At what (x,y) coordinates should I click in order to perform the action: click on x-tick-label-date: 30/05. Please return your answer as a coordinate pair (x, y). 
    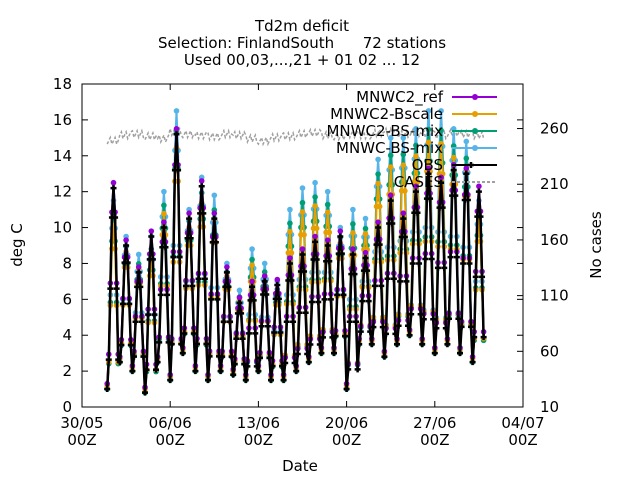
    Looking at the image, I should click on (81, 423).